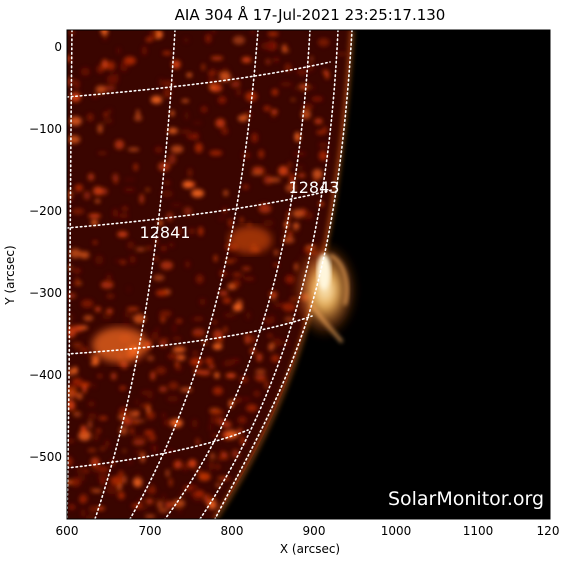 The width and height of the screenshot is (564, 564). I want to click on x-tick-label: 700, so click(150, 531).